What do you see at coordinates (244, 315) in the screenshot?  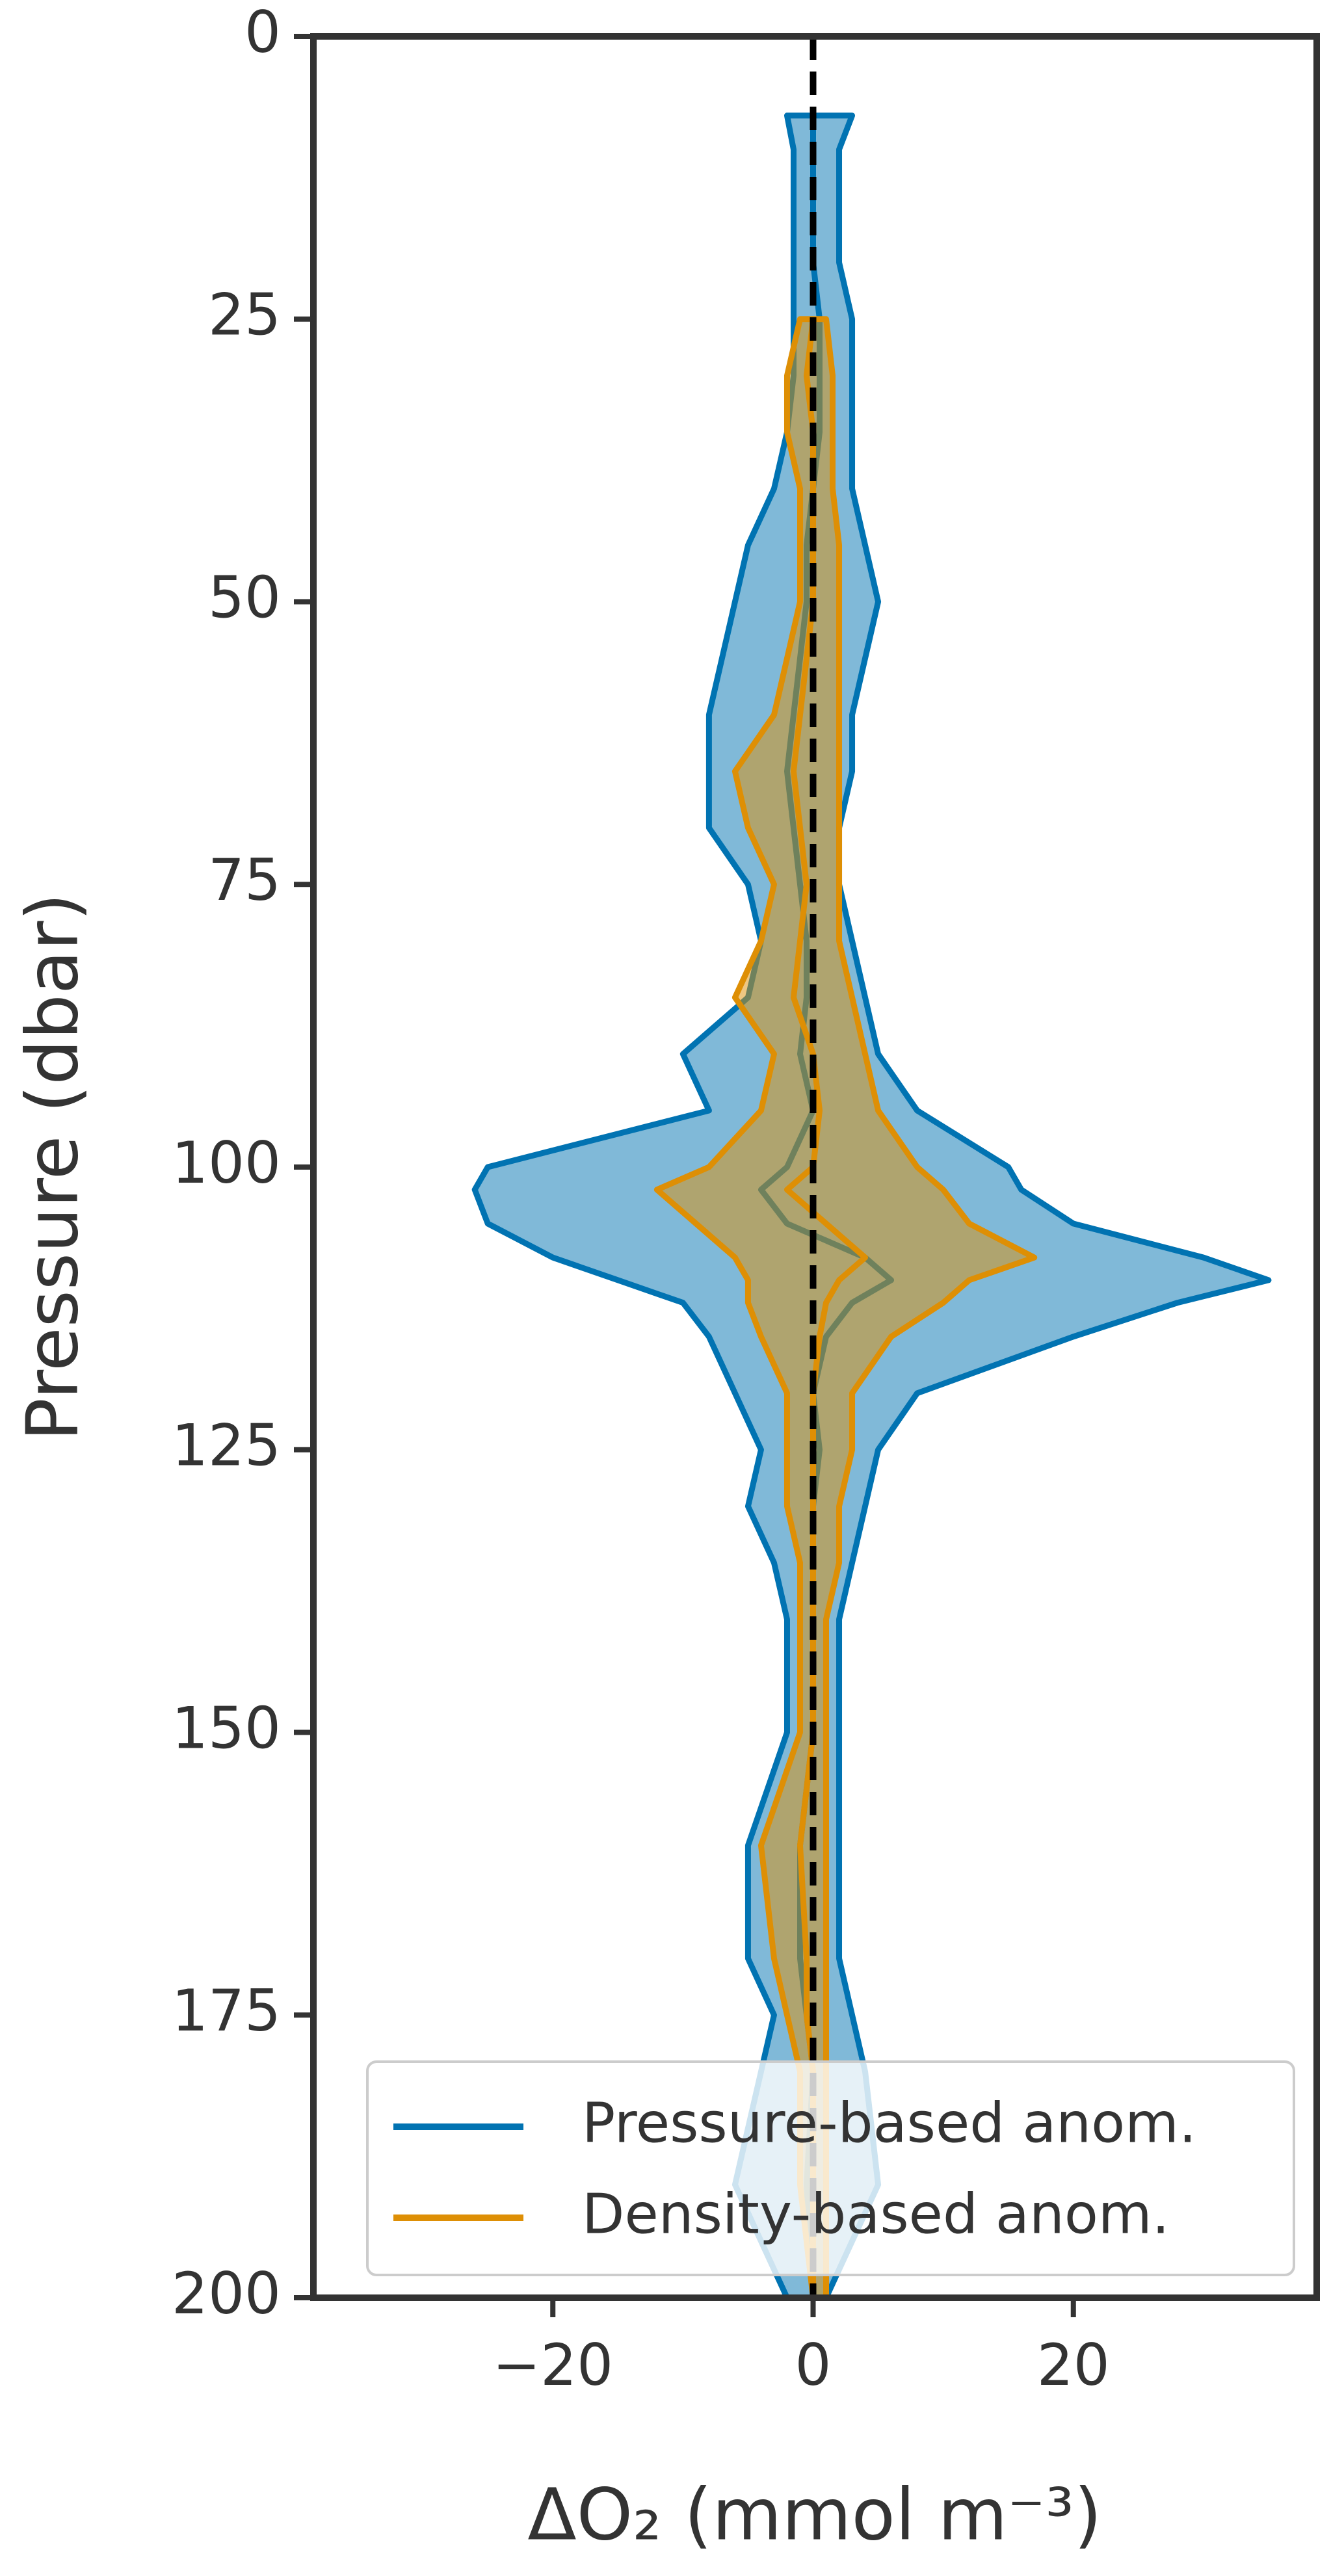 I see `y-tick-label: 25` at bounding box center [244, 315].